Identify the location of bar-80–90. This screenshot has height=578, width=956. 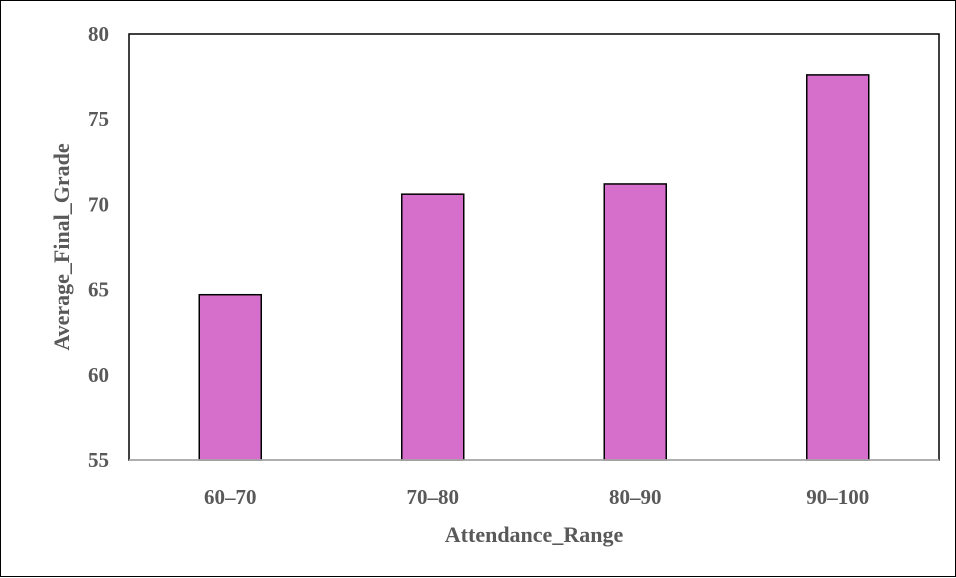
(635, 322).